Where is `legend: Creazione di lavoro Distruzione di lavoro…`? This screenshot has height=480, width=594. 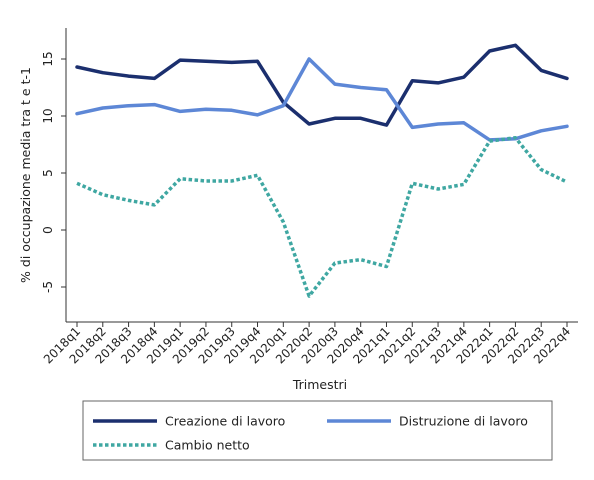 legend: Creazione di lavoro Distruzione di lavoro… is located at coordinates (317, 430).